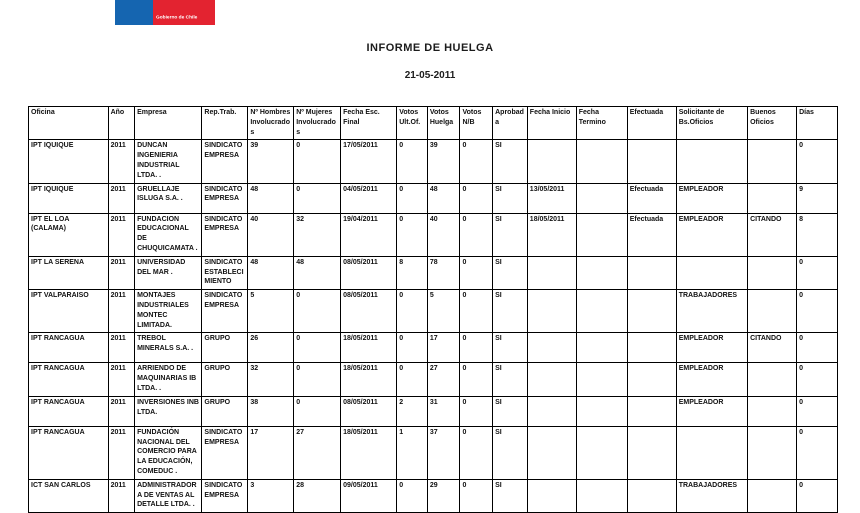 The image size is (860, 513). Describe the element at coordinates (121, 123) in the screenshot. I see `column-header: Año` at that location.